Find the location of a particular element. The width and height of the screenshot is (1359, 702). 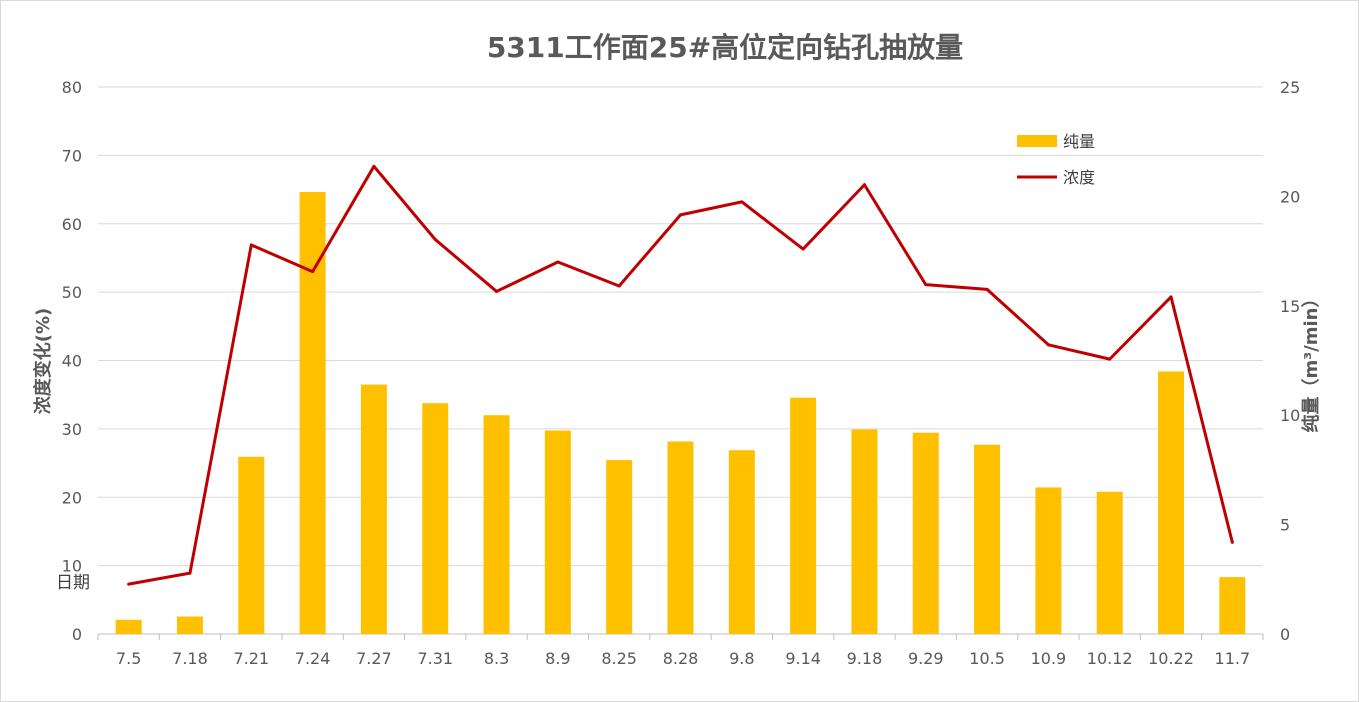

left-axis-label: 浓度变化(%) is located at coordinates (43, 361).